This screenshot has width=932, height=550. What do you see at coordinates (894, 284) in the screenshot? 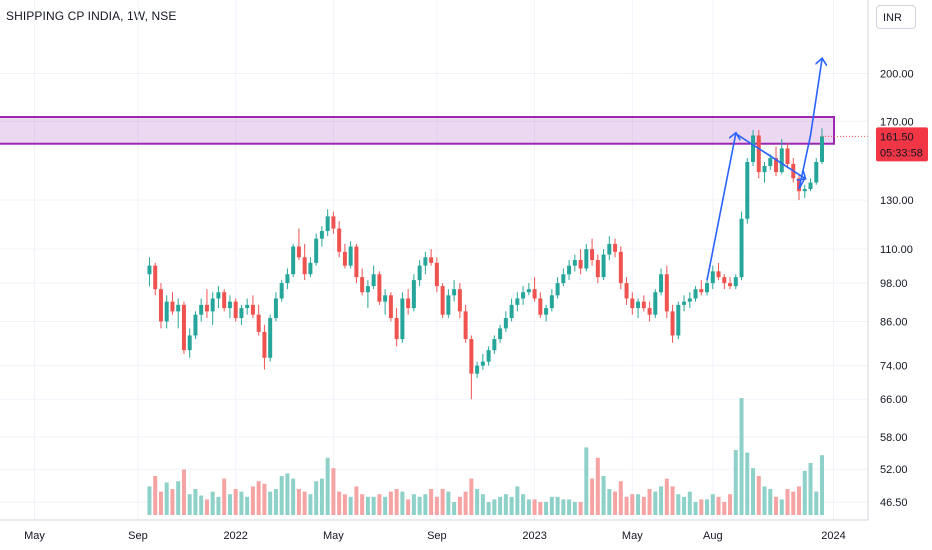
I see `y-tick-label: 98.00` at bounding box center [894, 284].